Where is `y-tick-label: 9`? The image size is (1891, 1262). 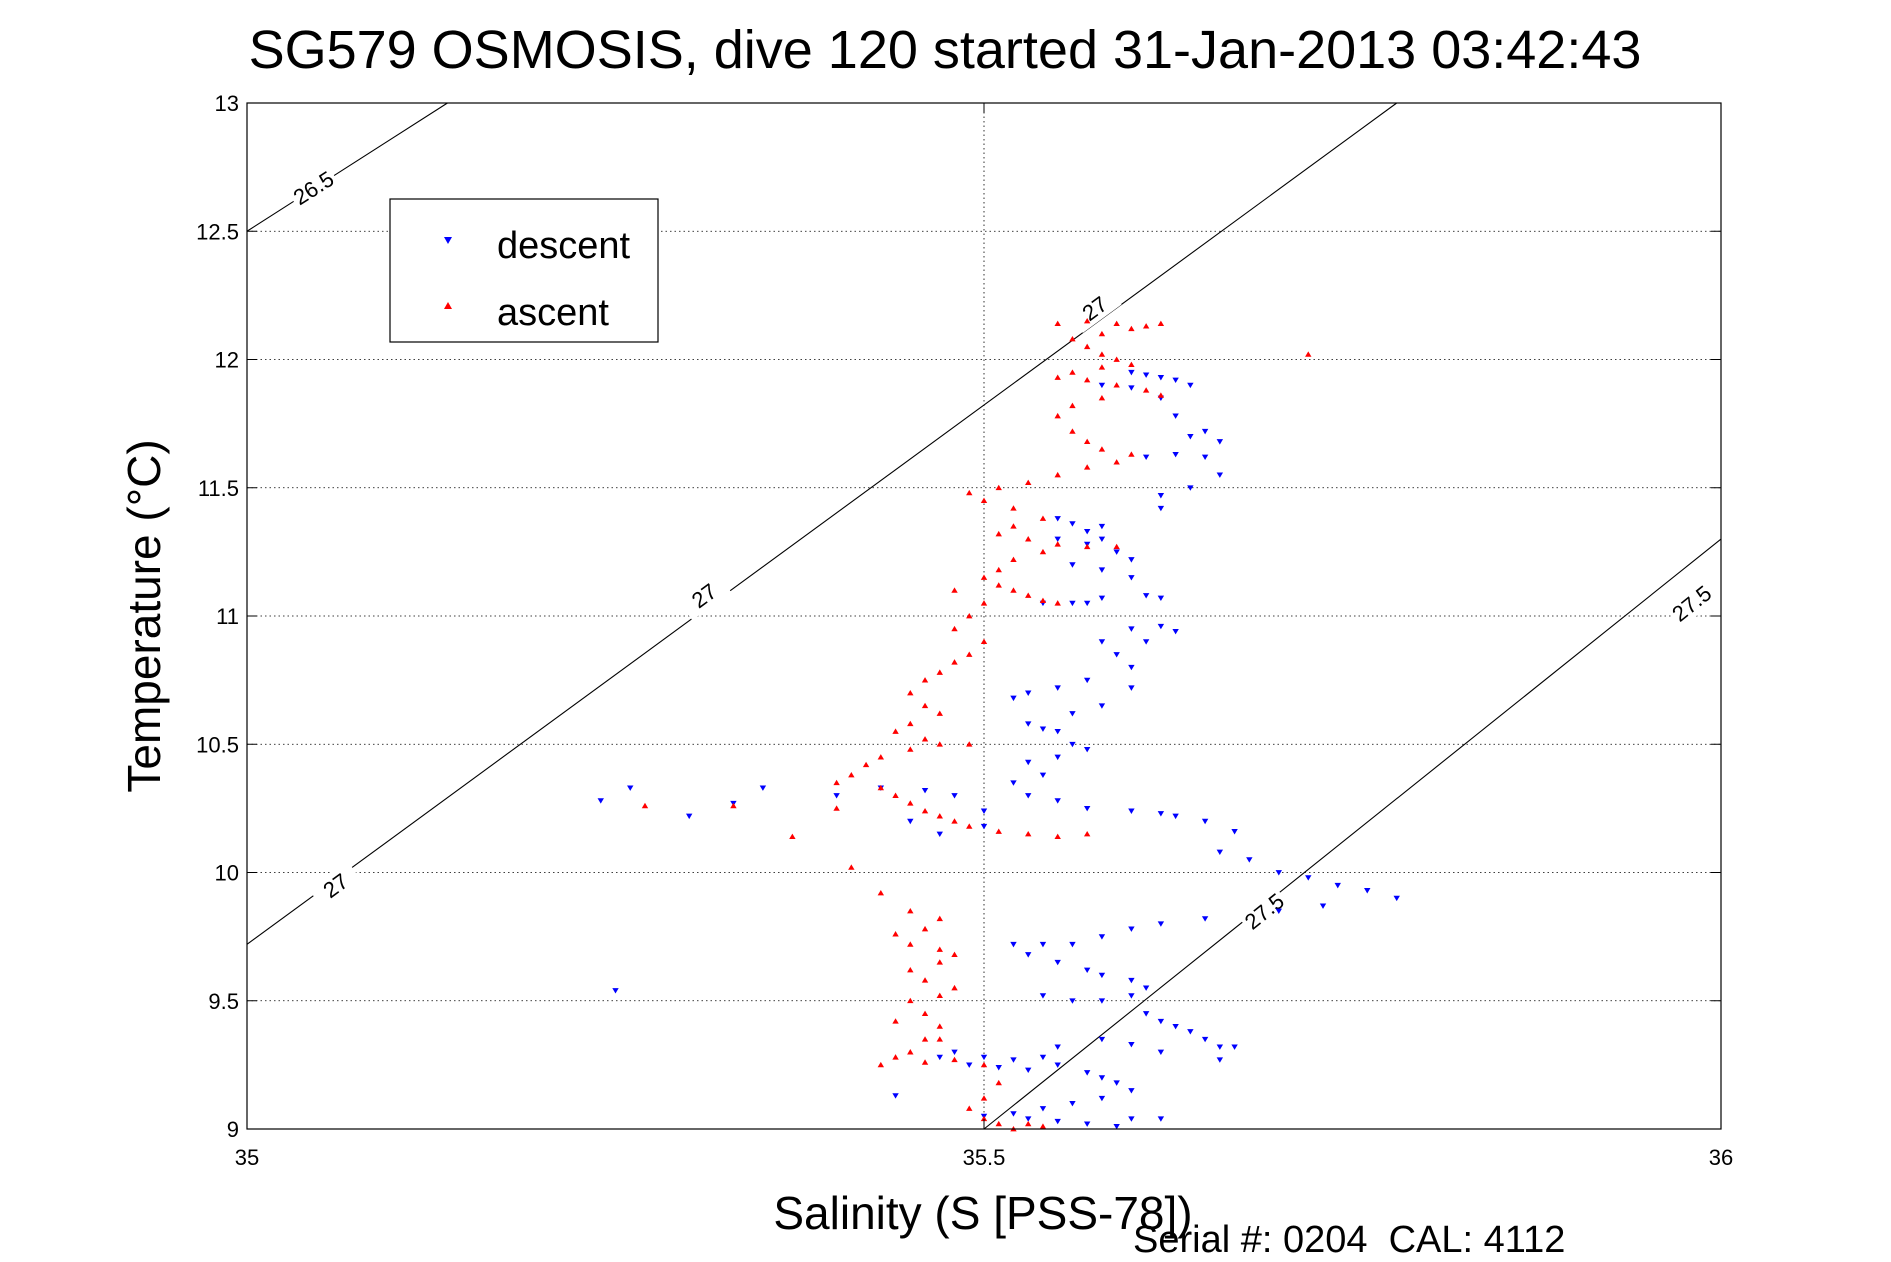
y-tick-label: 9 is located at coordinates (233, 1129).